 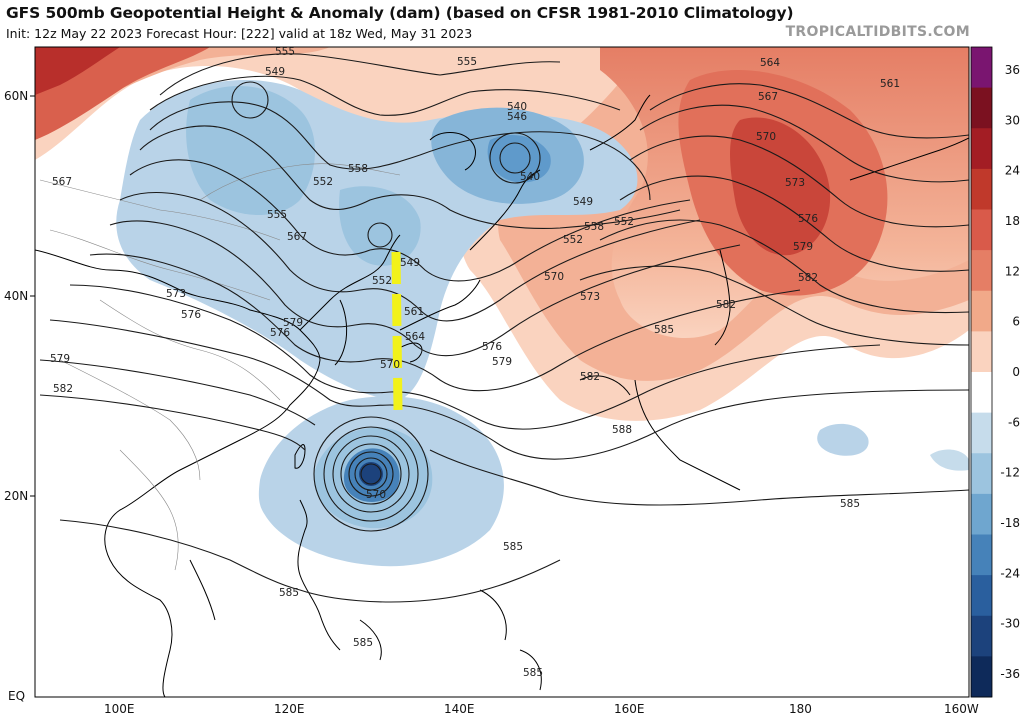 What do you see at coordinates (629, 709) in the screenshot?
I see `lon-label-160e: 160E` at bounding box center [629, 709].